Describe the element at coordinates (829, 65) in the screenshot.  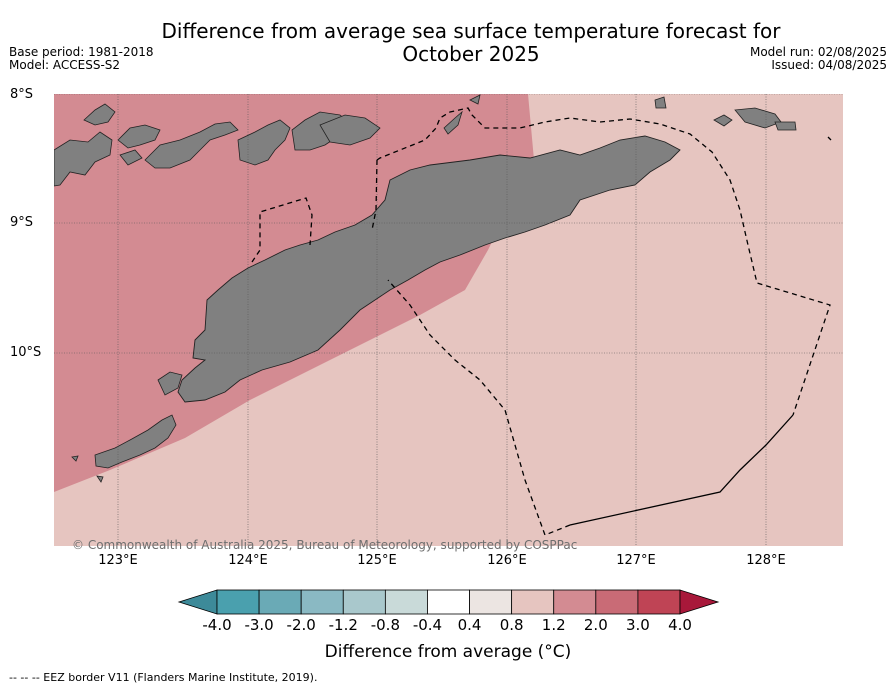
I see `issued-date: Issued: 04/08/2025` at that location.